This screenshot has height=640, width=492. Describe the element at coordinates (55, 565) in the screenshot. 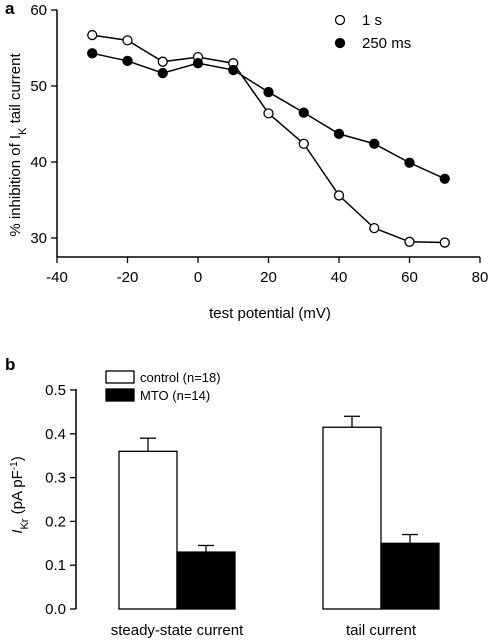

I see `y-tick-label: 0.1` at that location.